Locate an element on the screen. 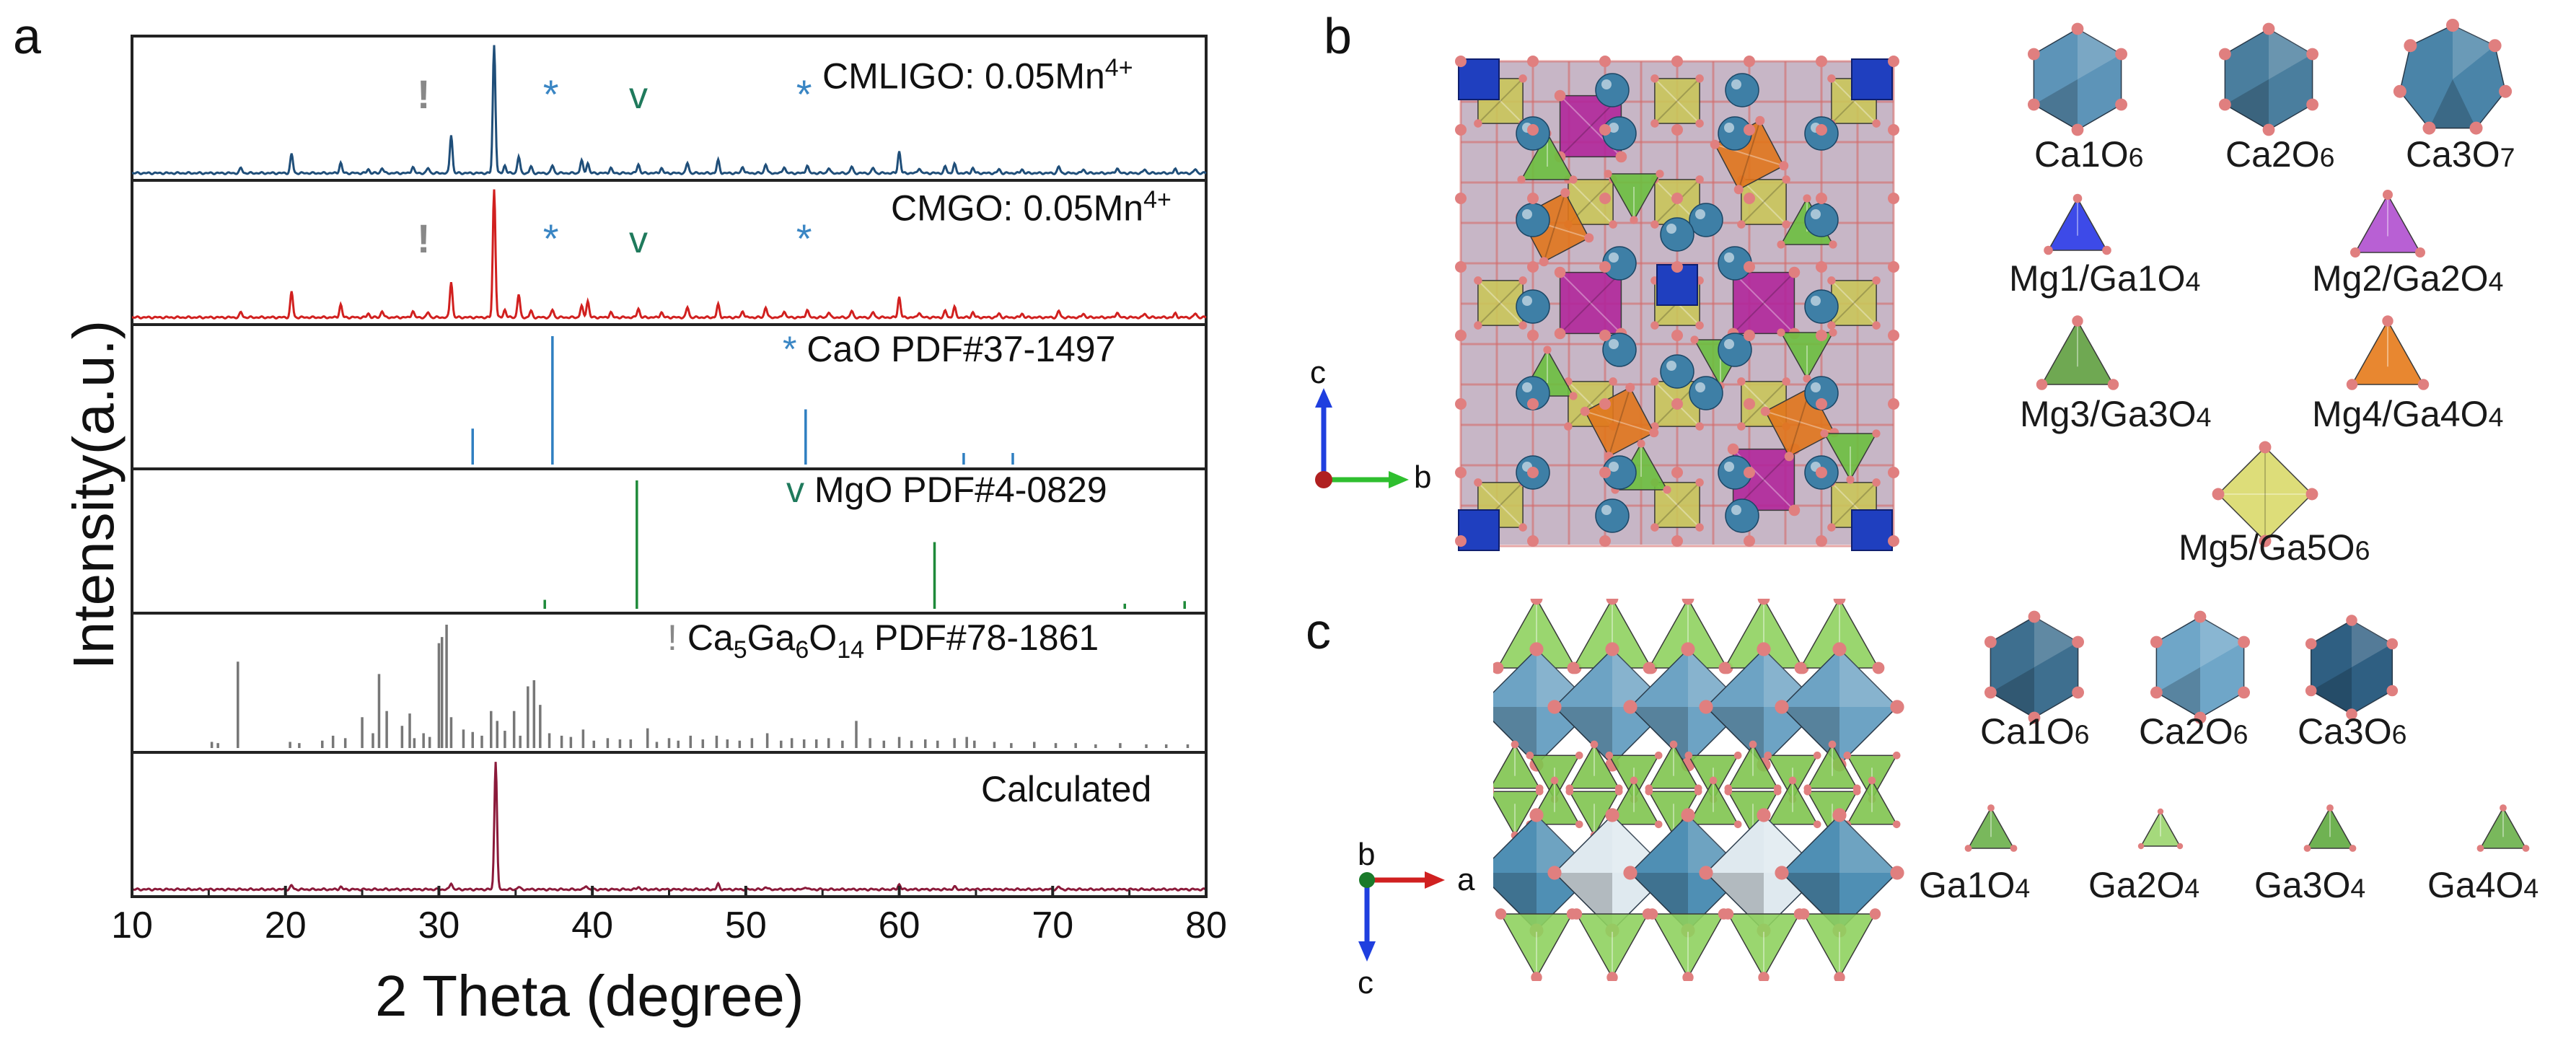  series-label-cmgo: CMGO: 0.05Mn4+ is located at coordinates (1031, 207).